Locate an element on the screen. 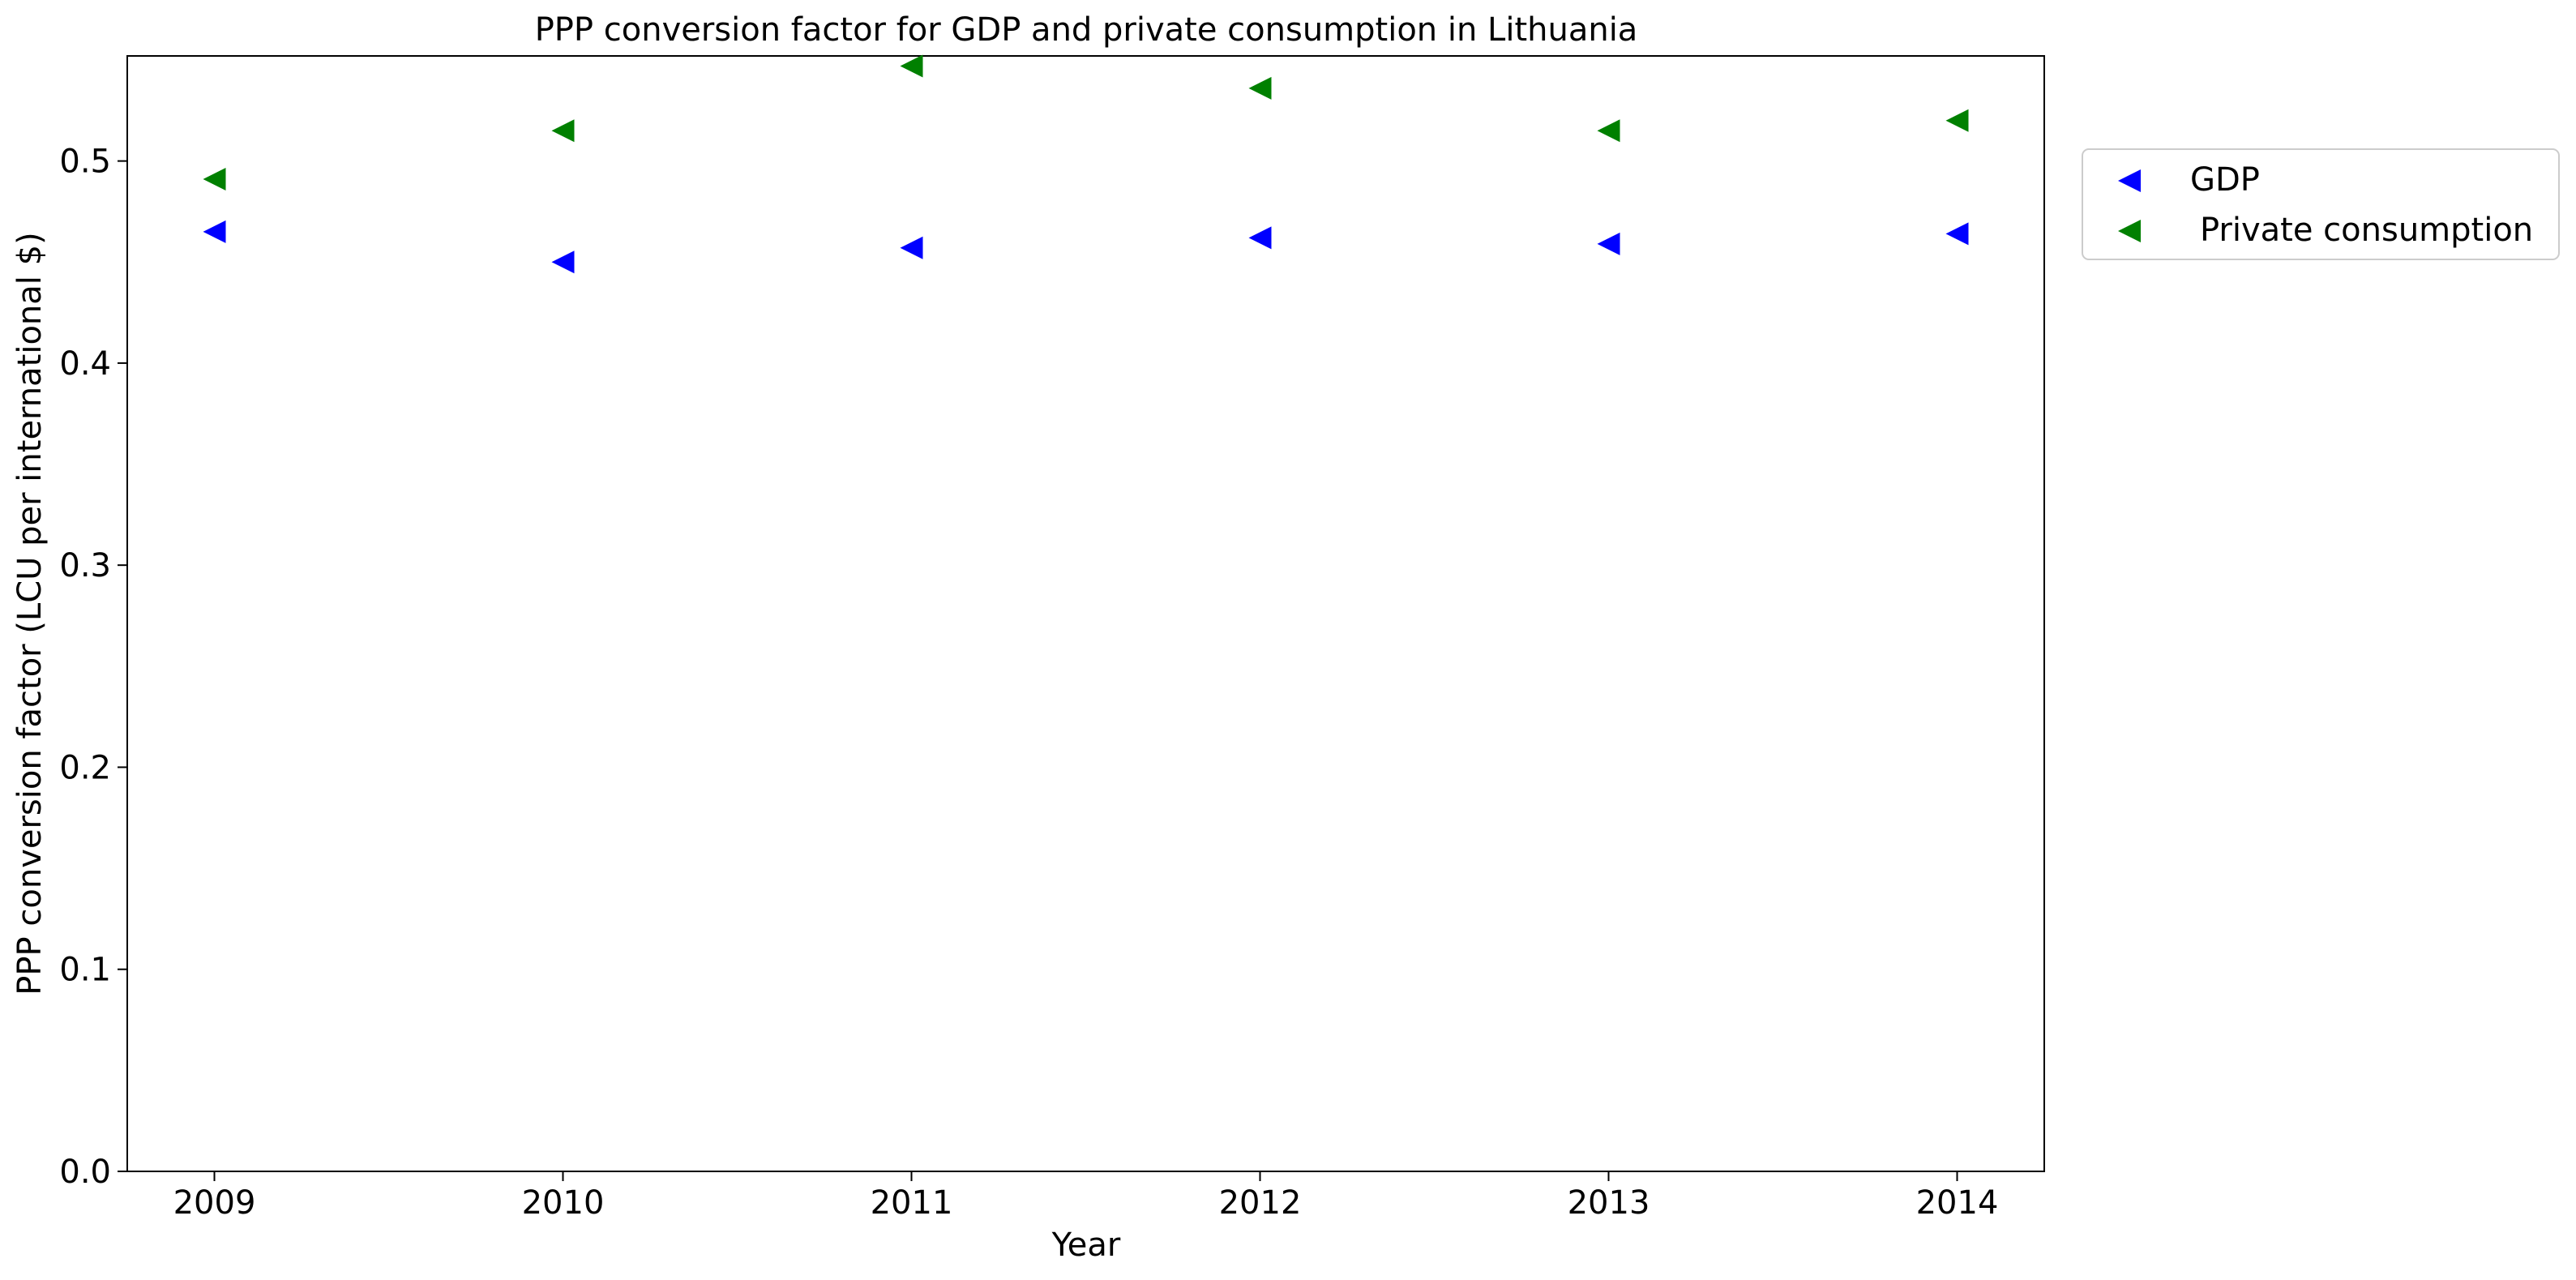 This screenshot has height=1280, width=2576. x-tick-label: 2012 is located at coordinates (1260, 1203).